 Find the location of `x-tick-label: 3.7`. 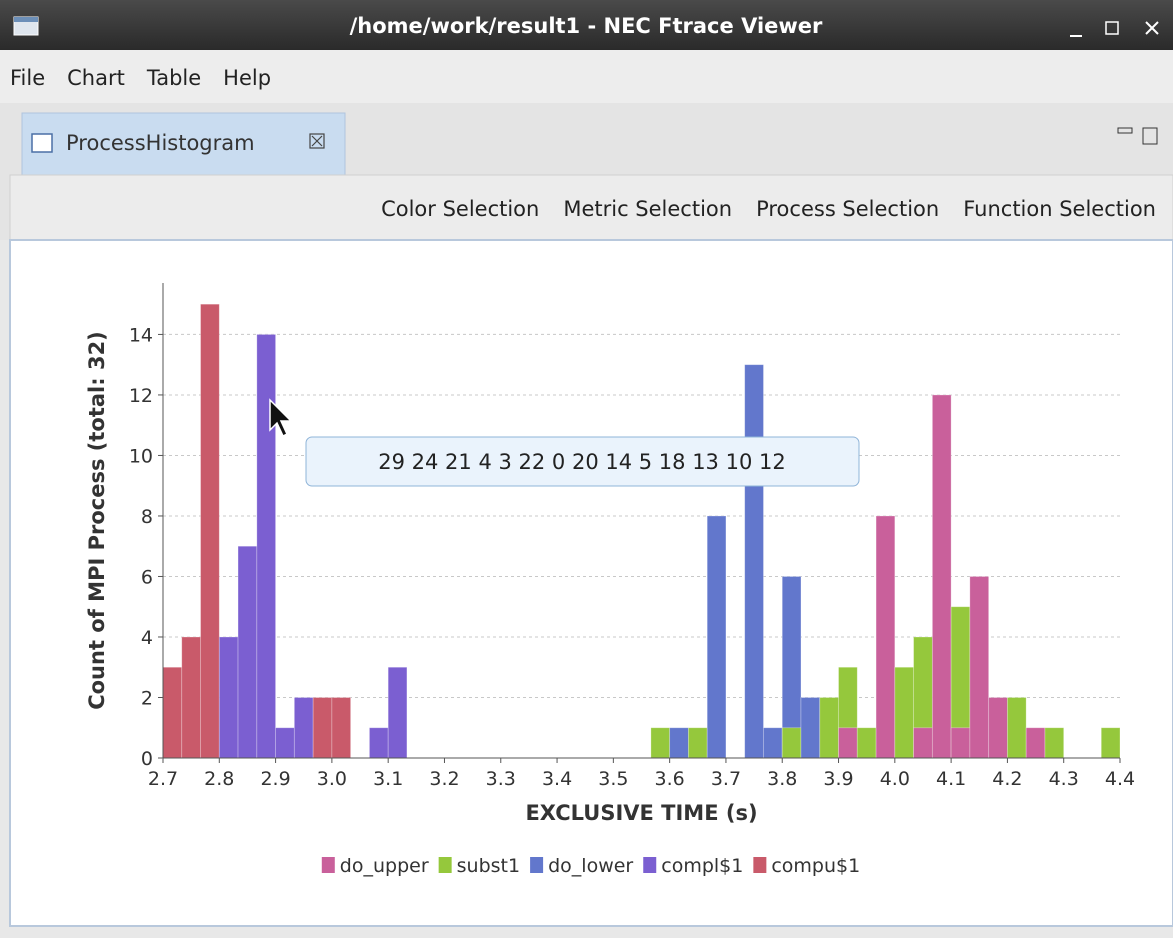

x-tick-label: 3.7 is located at coordinates (726, 779).